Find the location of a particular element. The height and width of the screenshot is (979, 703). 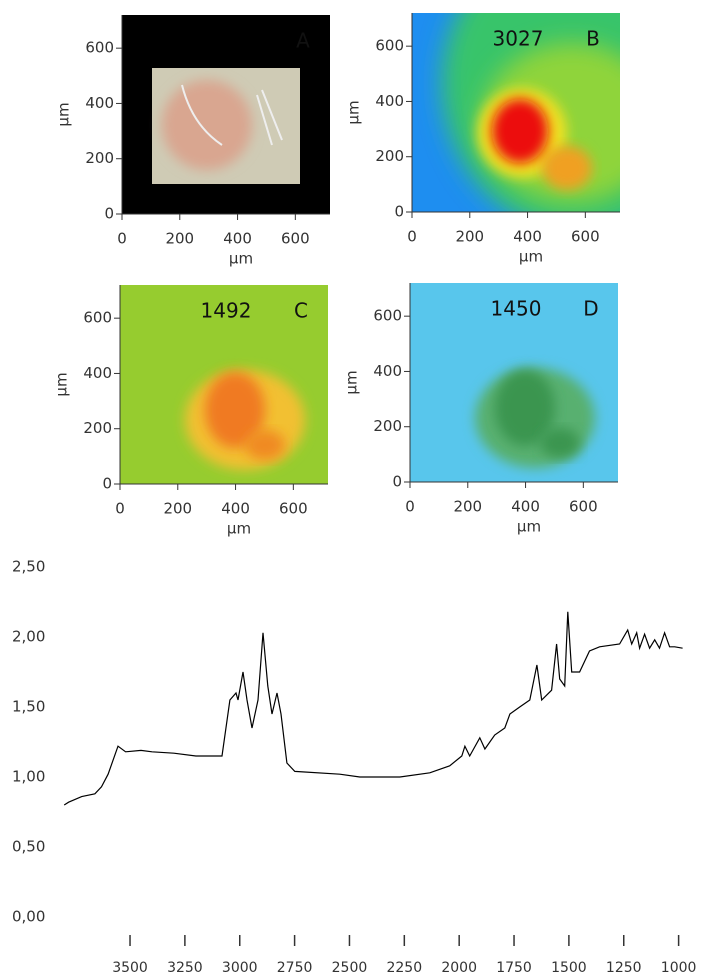

y-tick-label: 1,00 is located at coordinates (28, 777).